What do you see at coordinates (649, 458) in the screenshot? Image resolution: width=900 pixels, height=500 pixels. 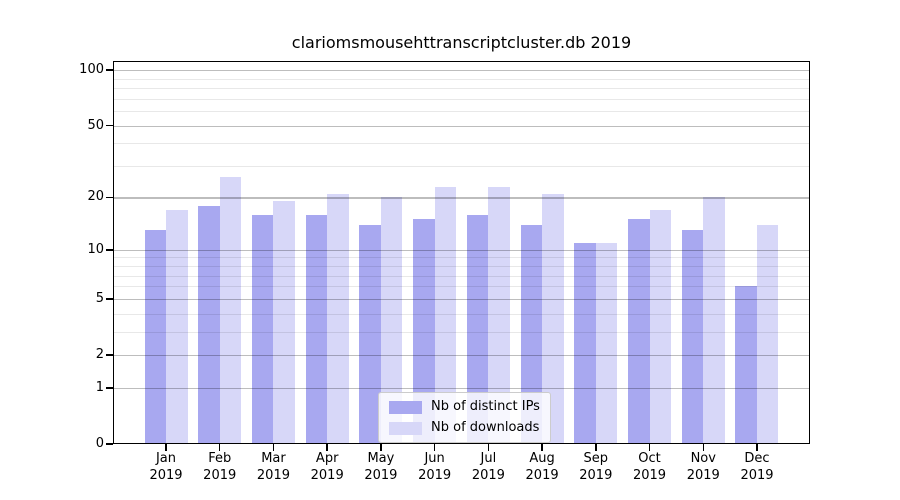 I see `x-tick-label-line: Oct` at bounding box center [649, 458].